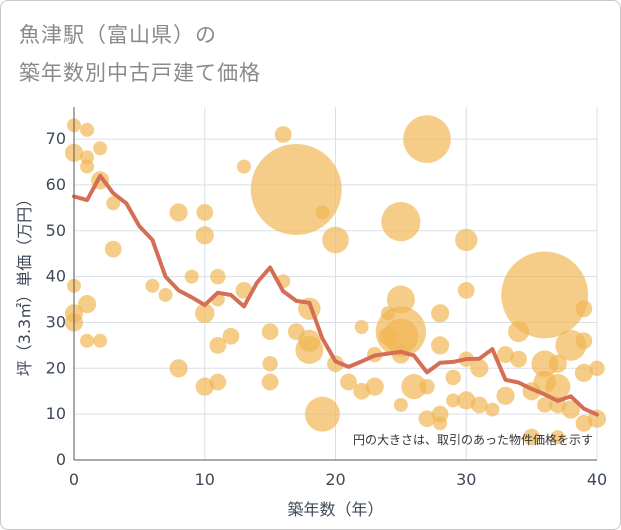 This screenshot has width=621, height=530. I want to click on y-tick-label: 70, so click(56, 138).